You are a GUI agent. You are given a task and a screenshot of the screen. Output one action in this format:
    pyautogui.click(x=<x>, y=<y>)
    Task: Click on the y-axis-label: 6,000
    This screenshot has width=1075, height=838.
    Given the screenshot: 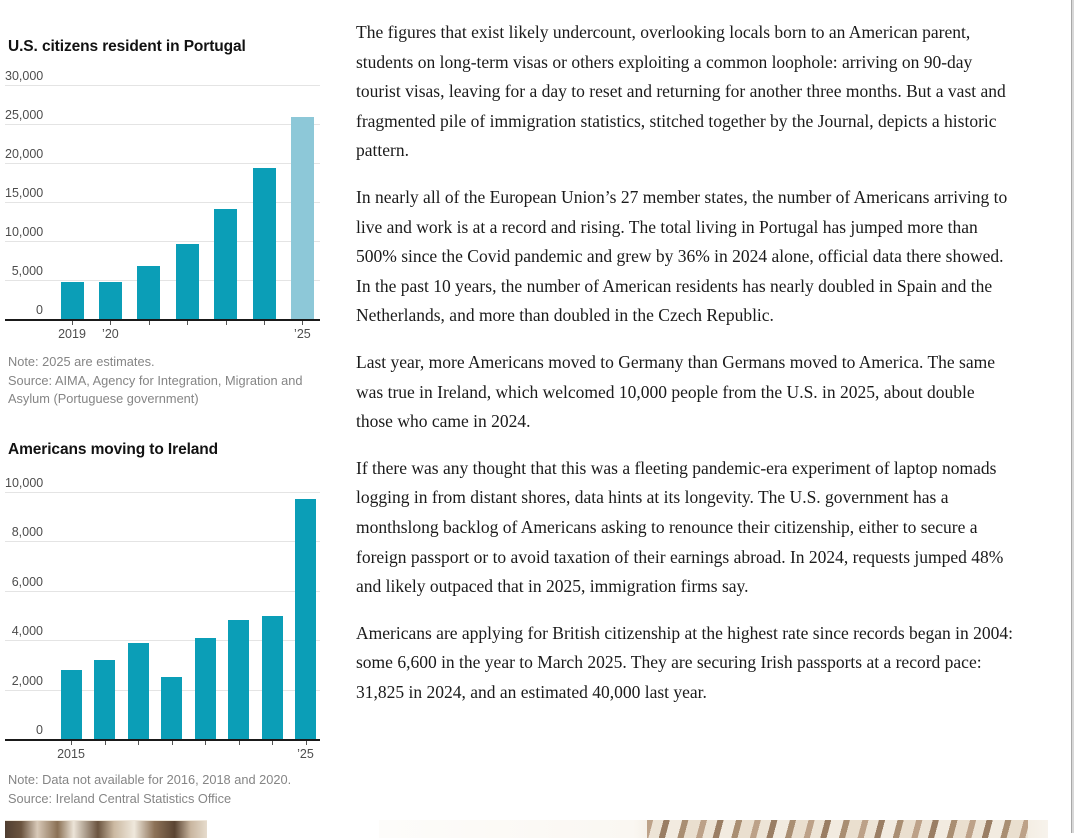 What is the action you would take?
    pyautogui.click(x=27, y=581)
    